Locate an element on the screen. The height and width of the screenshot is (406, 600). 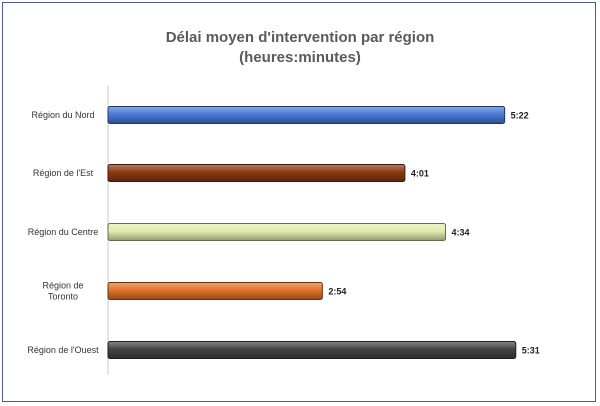
category-label-4: Région de Toronto is located at coordinates (62, 291).